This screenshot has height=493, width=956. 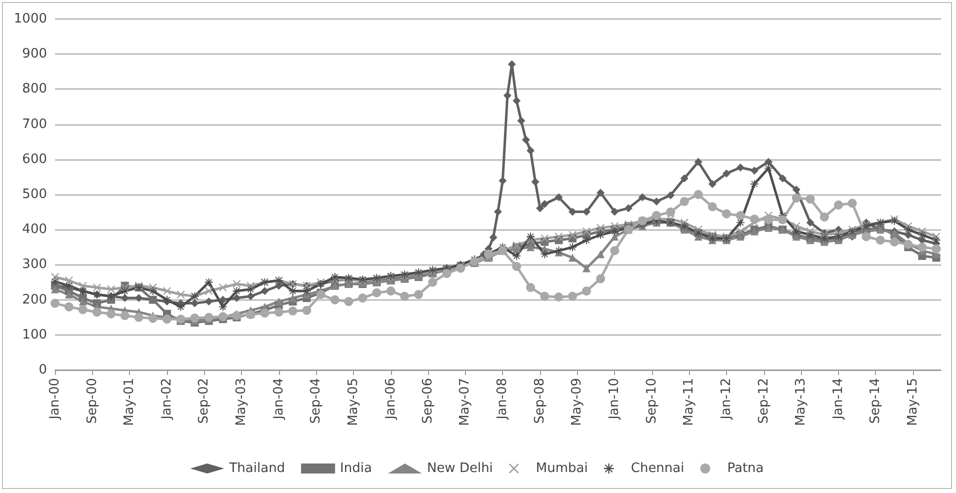 What do you see at coordinates (316, 401) in the screenshot?
I see `x-tick-label: Sep-04` at bounding box center [316, 401].